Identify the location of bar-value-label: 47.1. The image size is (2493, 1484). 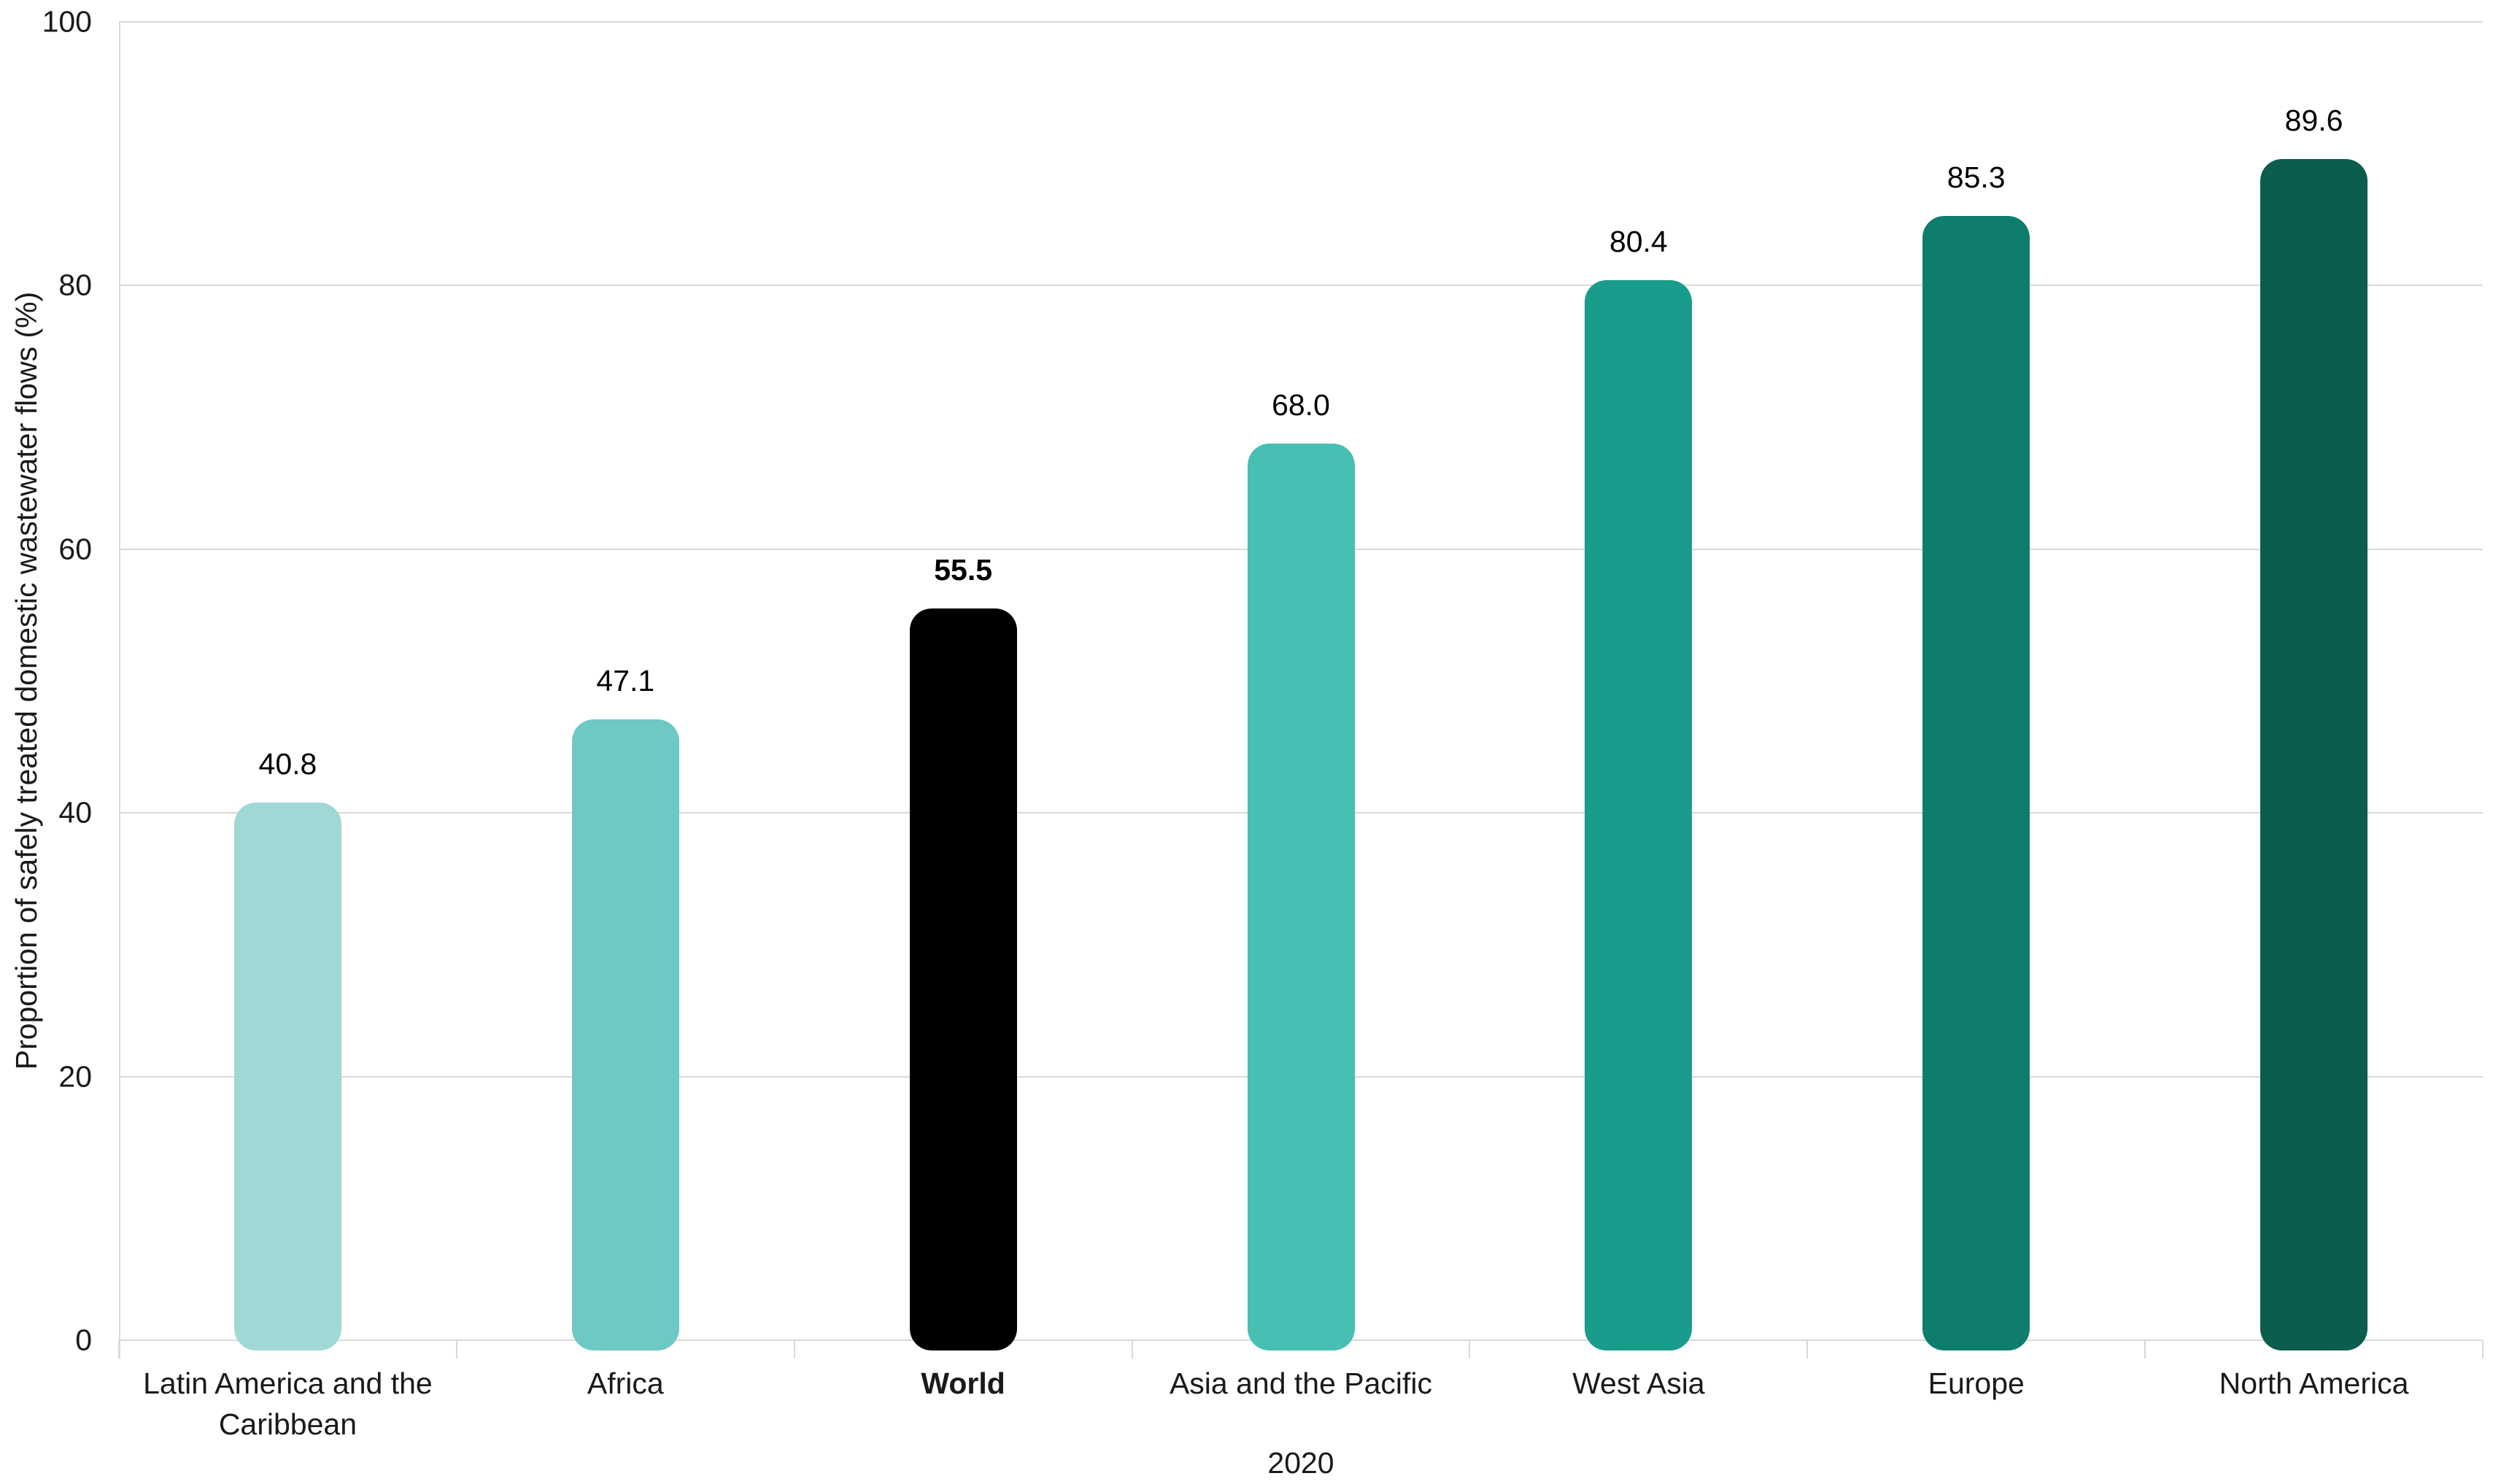
(626, 680).